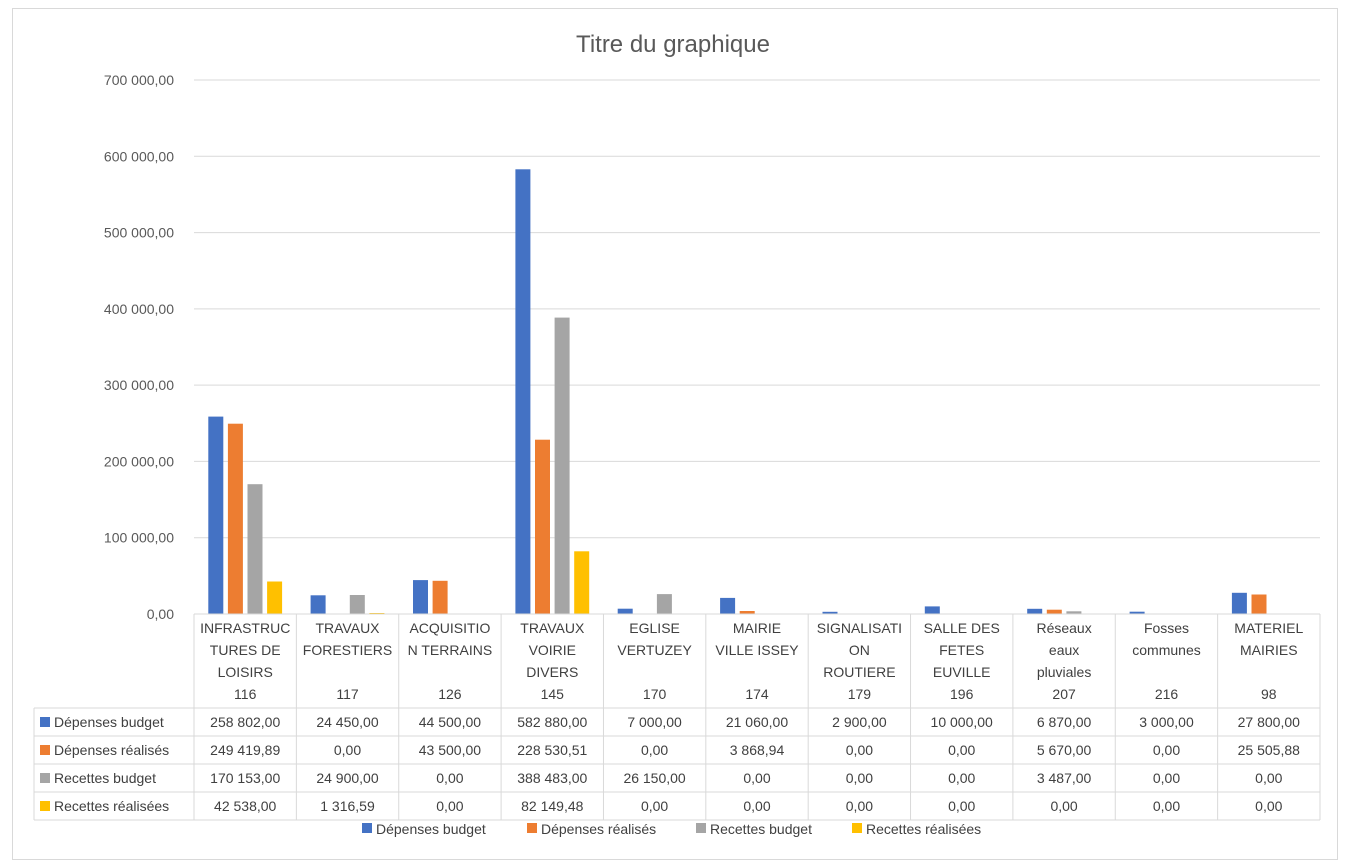 The width and height of the screenshot is (1346, 866). Describe the element at coordinates (449, 628) in the screenshot. I see `x-tick-label: ACQUISITIO` at that location.